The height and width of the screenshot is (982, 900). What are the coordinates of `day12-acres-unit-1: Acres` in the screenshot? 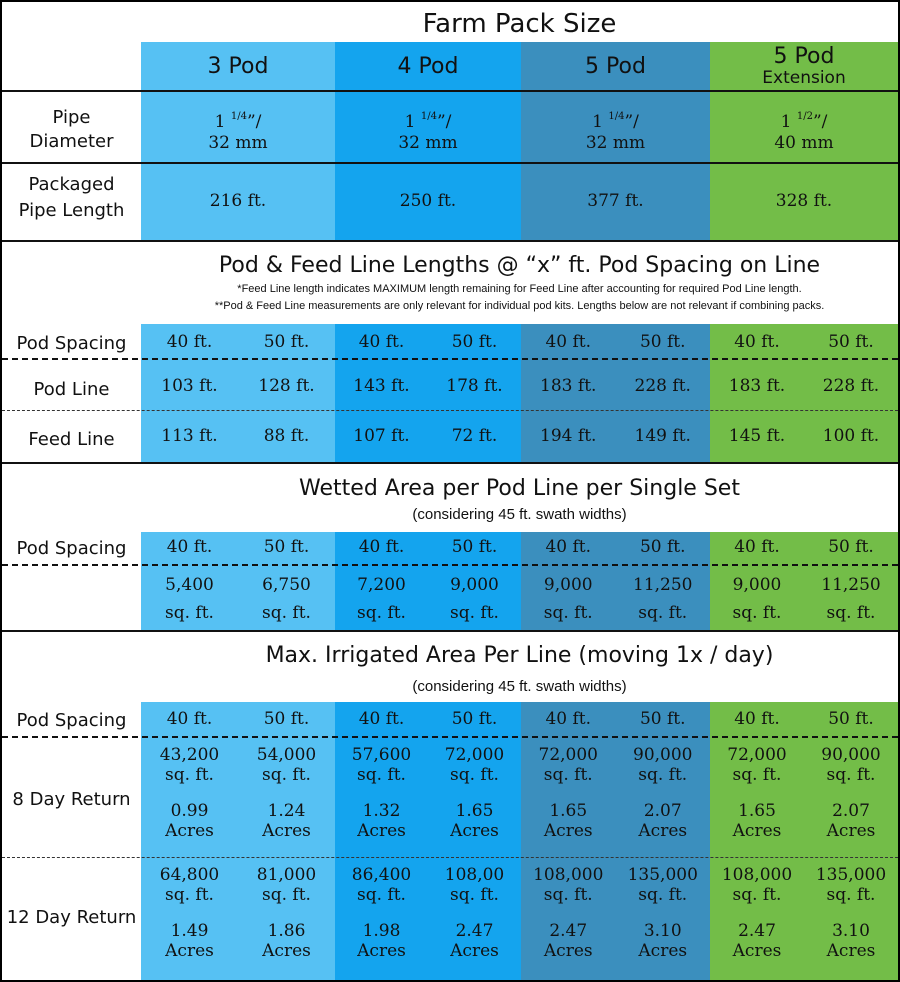 It's located at (189, 951).